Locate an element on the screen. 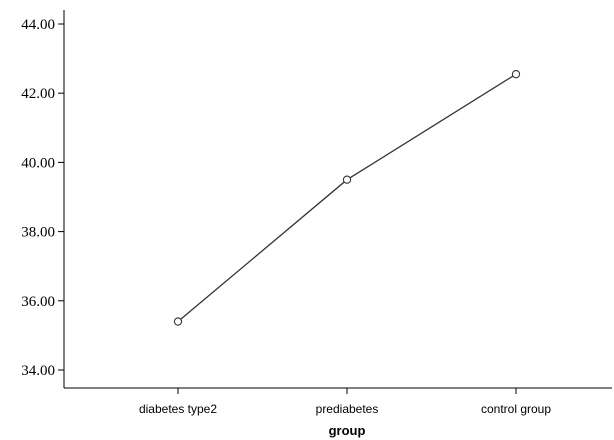  x-axis-title: group is located at coordinates (347, 430).